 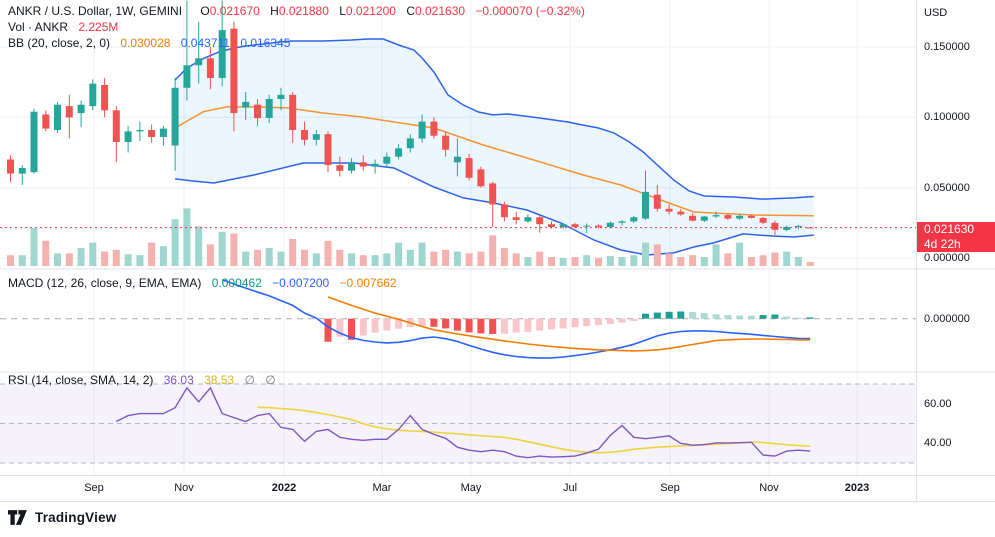 I want to click on time-axis: Sep Nov 2022 Mar May Jul Sep Nov 2023, so click(x=497, y=488).